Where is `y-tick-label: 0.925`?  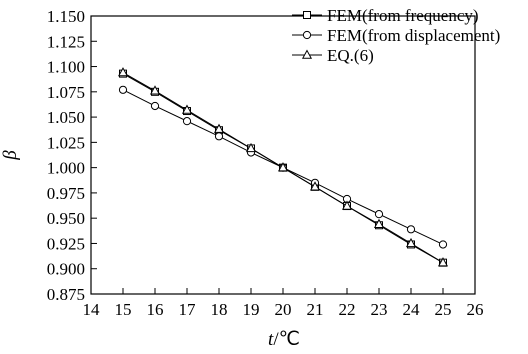 y-tick-label: 0.925 is located at coordinates (66, 243).